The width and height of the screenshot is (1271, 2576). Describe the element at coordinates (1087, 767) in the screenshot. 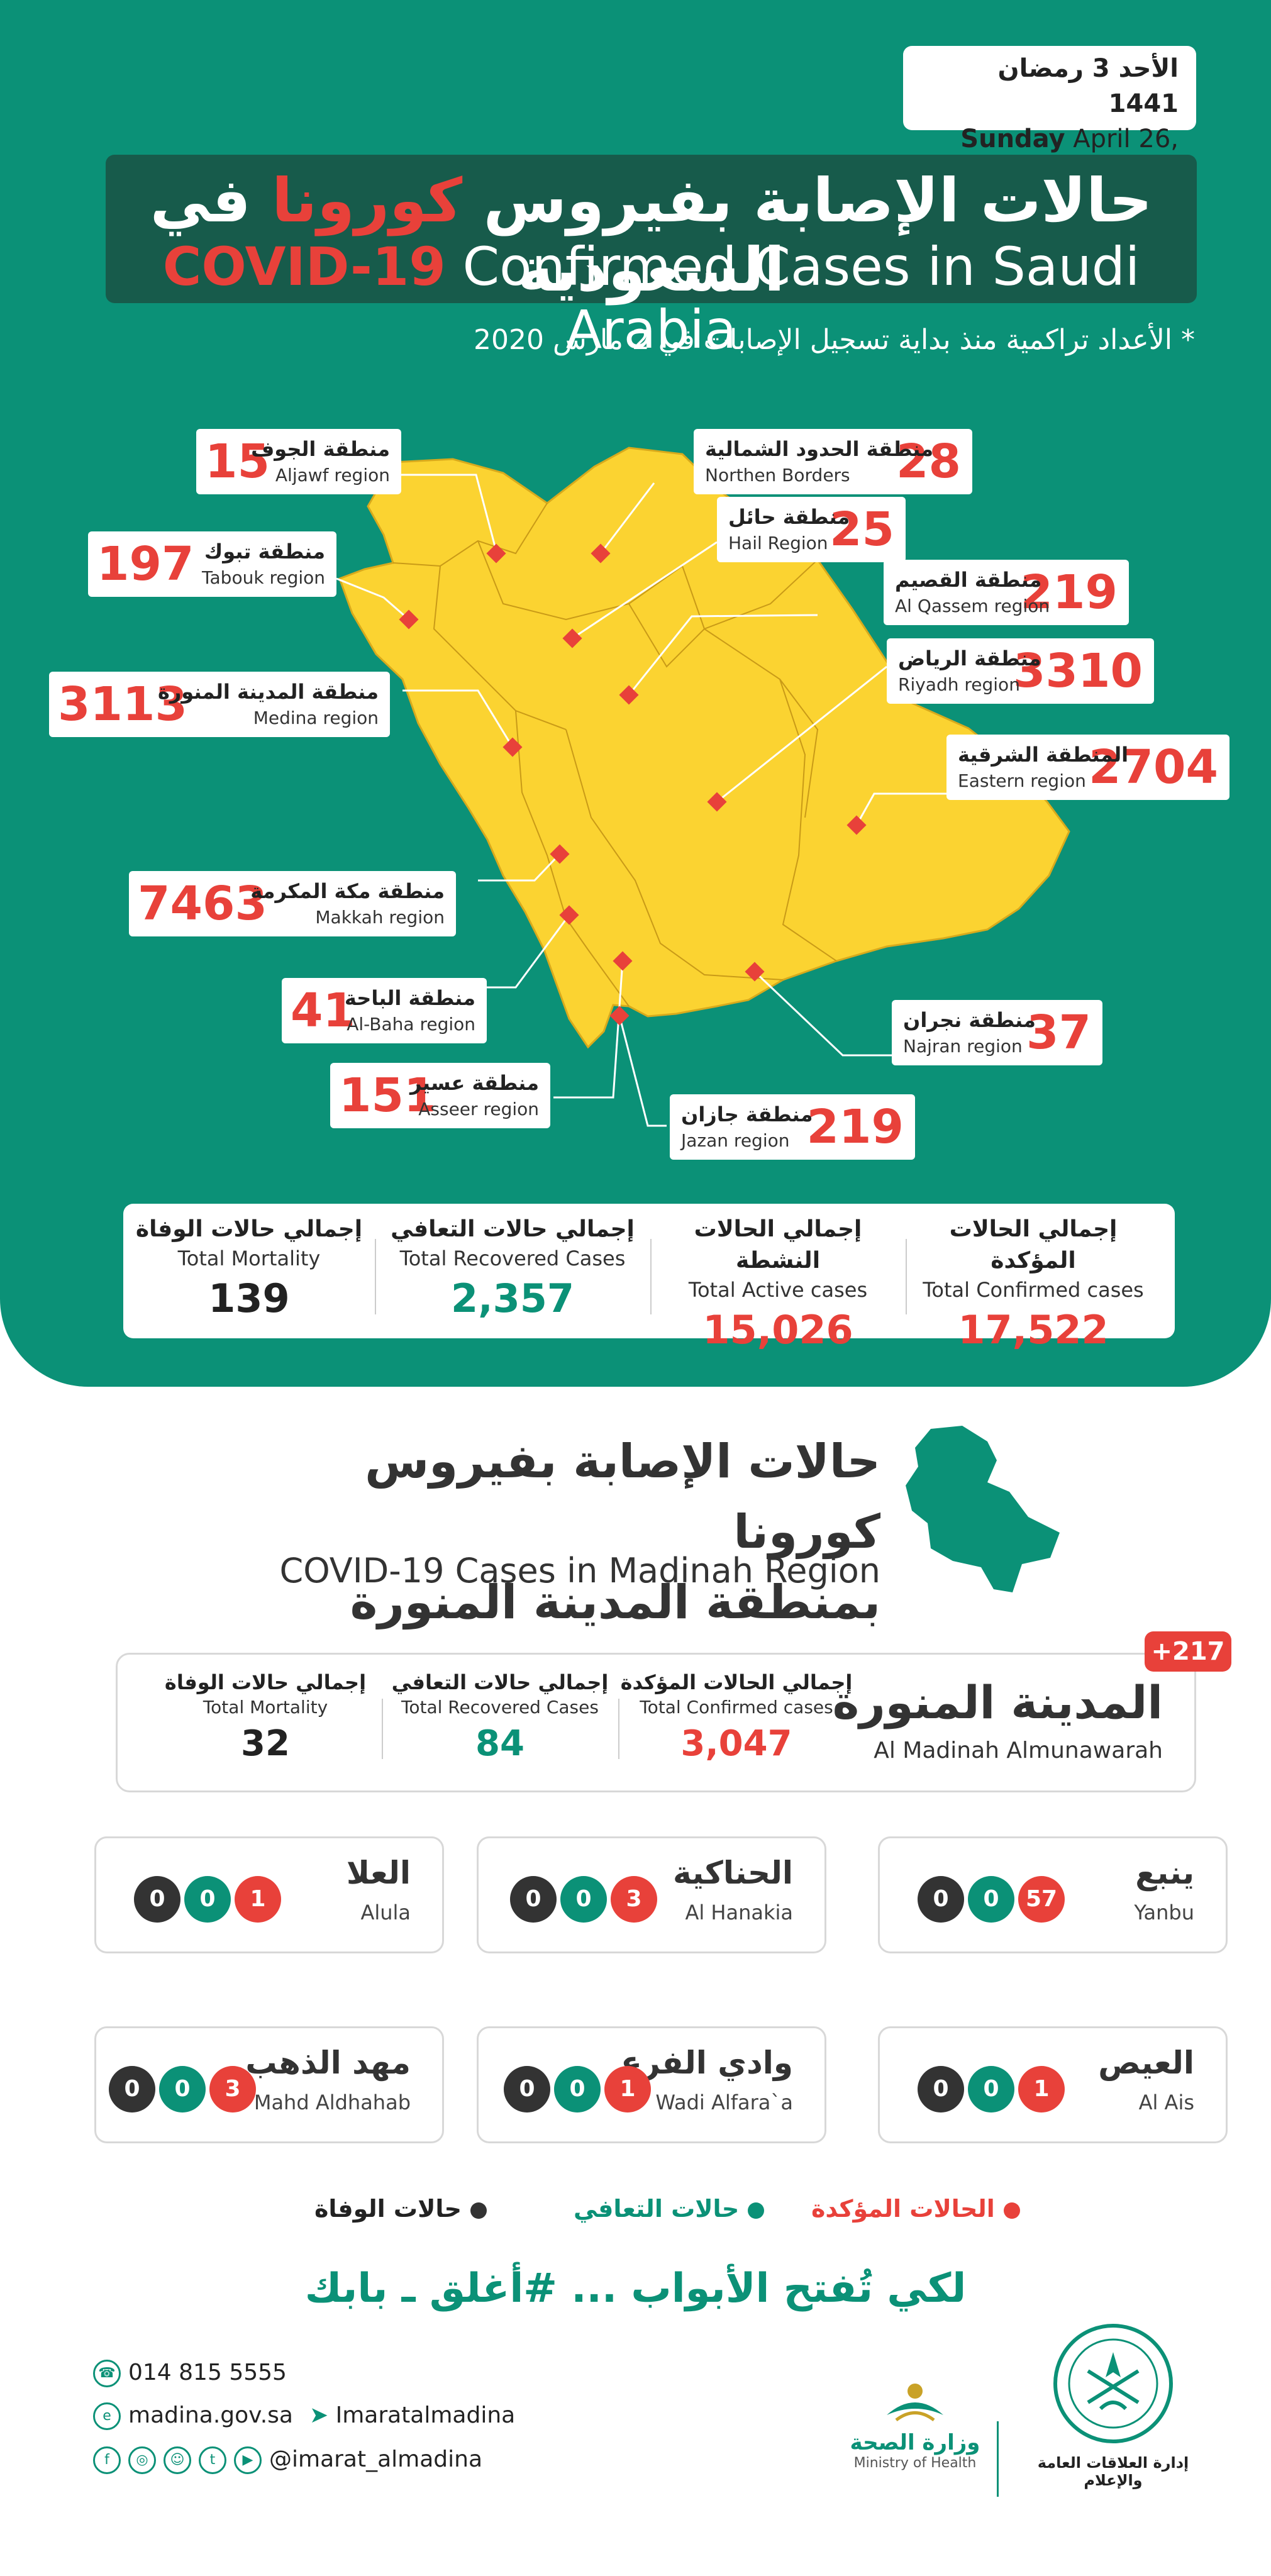

I see `region-card-eastern: 2704 المنطقة الشرقية Eastern region` at that location.